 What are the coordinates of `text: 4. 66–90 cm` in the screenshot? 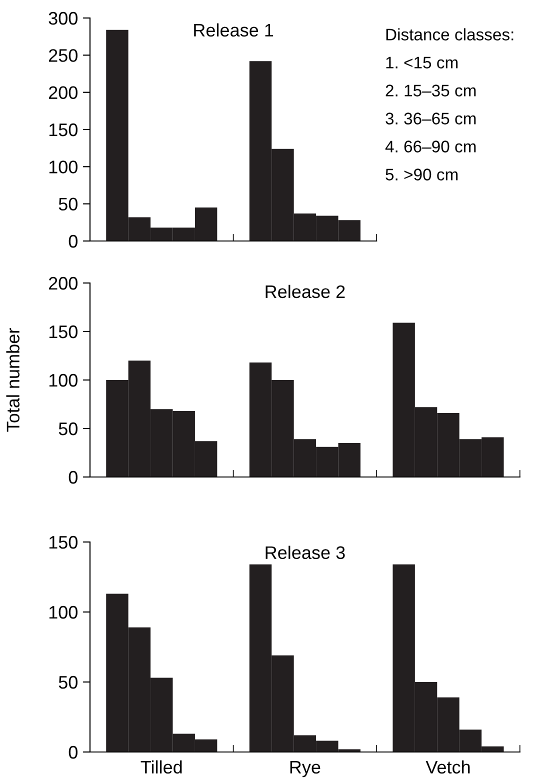 It's located at (430, 146).